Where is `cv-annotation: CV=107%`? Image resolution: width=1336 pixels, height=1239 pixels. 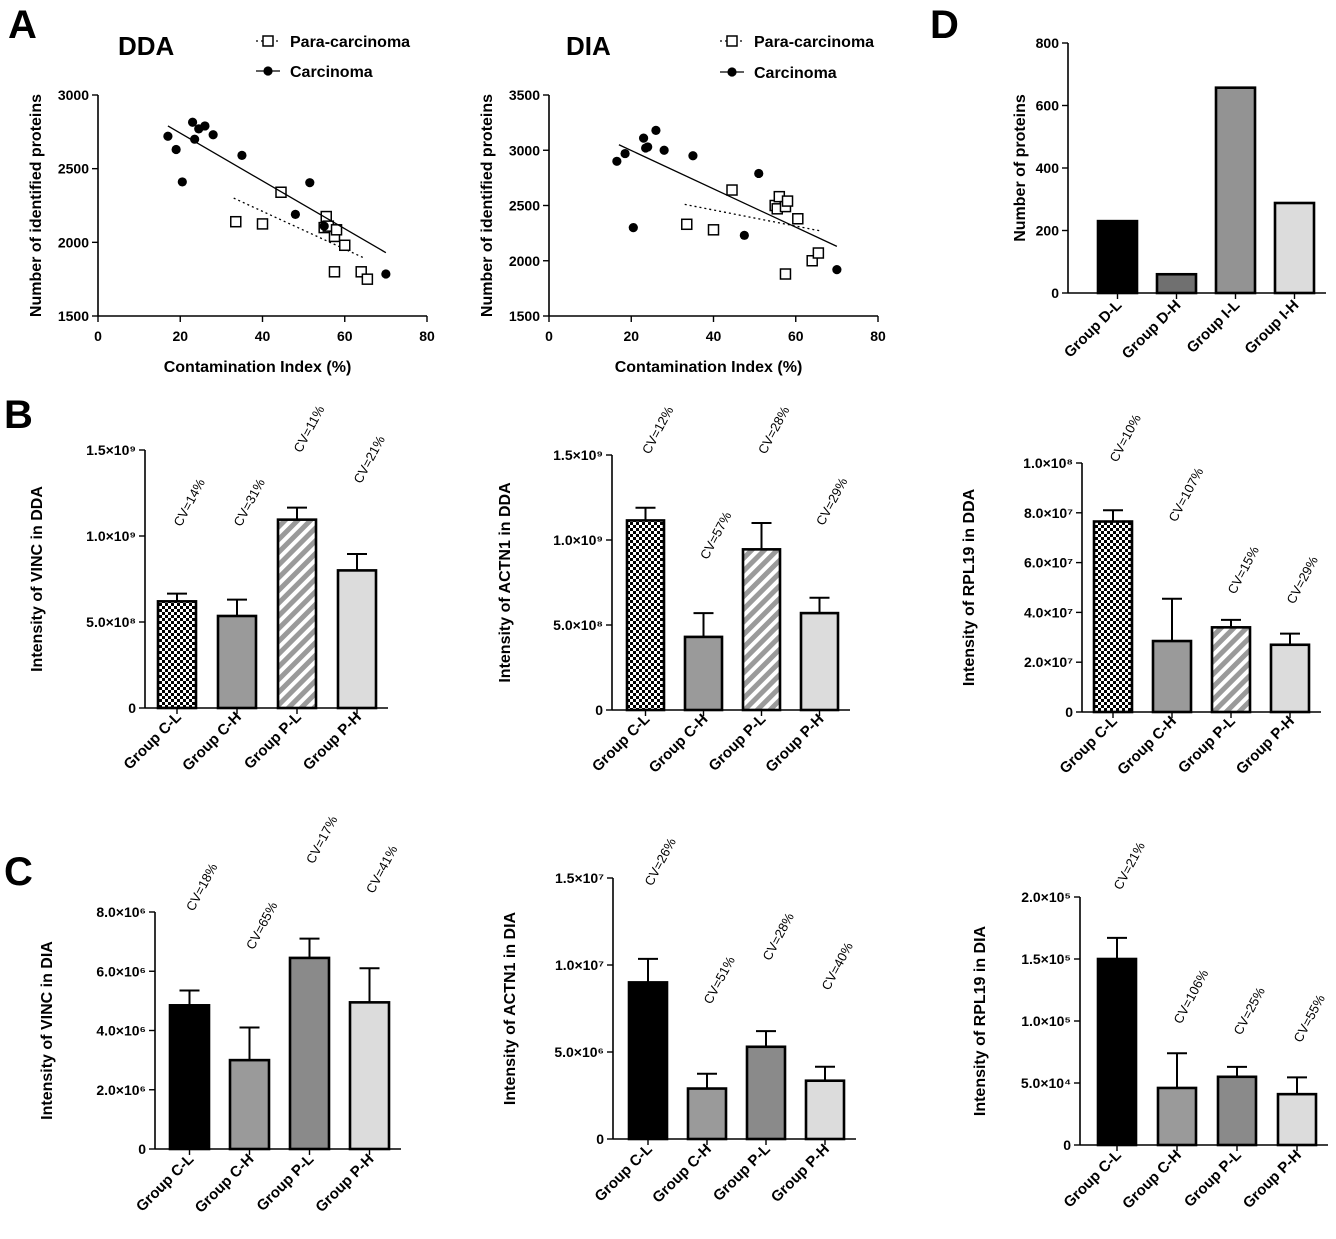
cv-annotation: CV=107% is located at coordinates (1185, 494).